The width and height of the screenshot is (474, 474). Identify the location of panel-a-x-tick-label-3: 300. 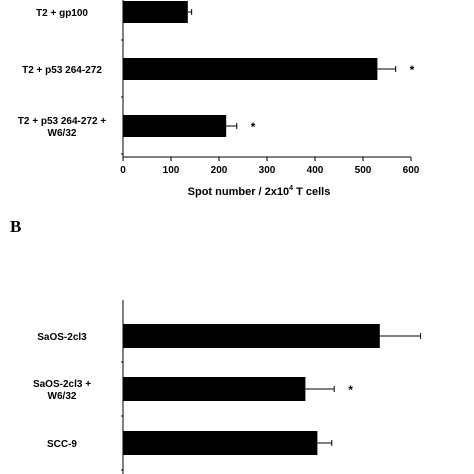
(267, 170).